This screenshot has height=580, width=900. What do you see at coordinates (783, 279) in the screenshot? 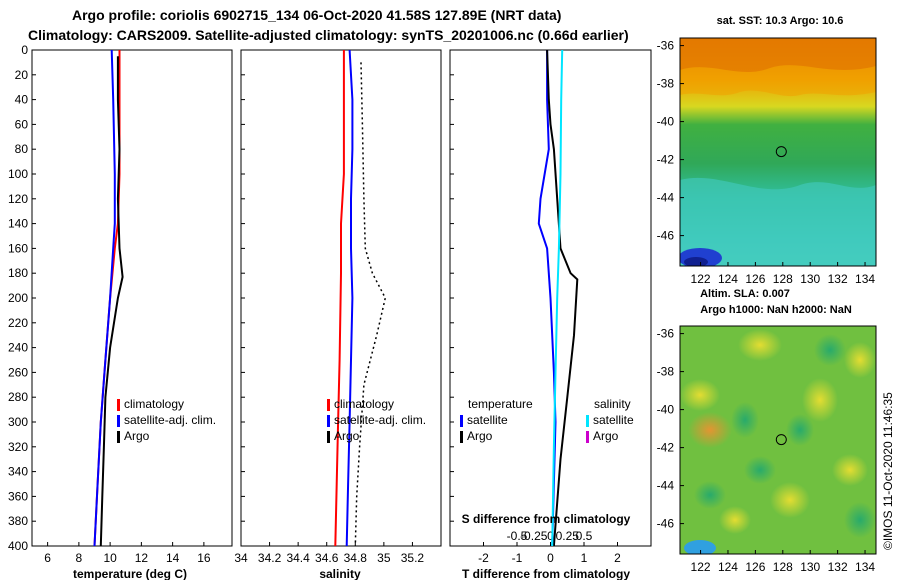
I see `map-lon-tick-label: 128` at bounding box center [783, 279].